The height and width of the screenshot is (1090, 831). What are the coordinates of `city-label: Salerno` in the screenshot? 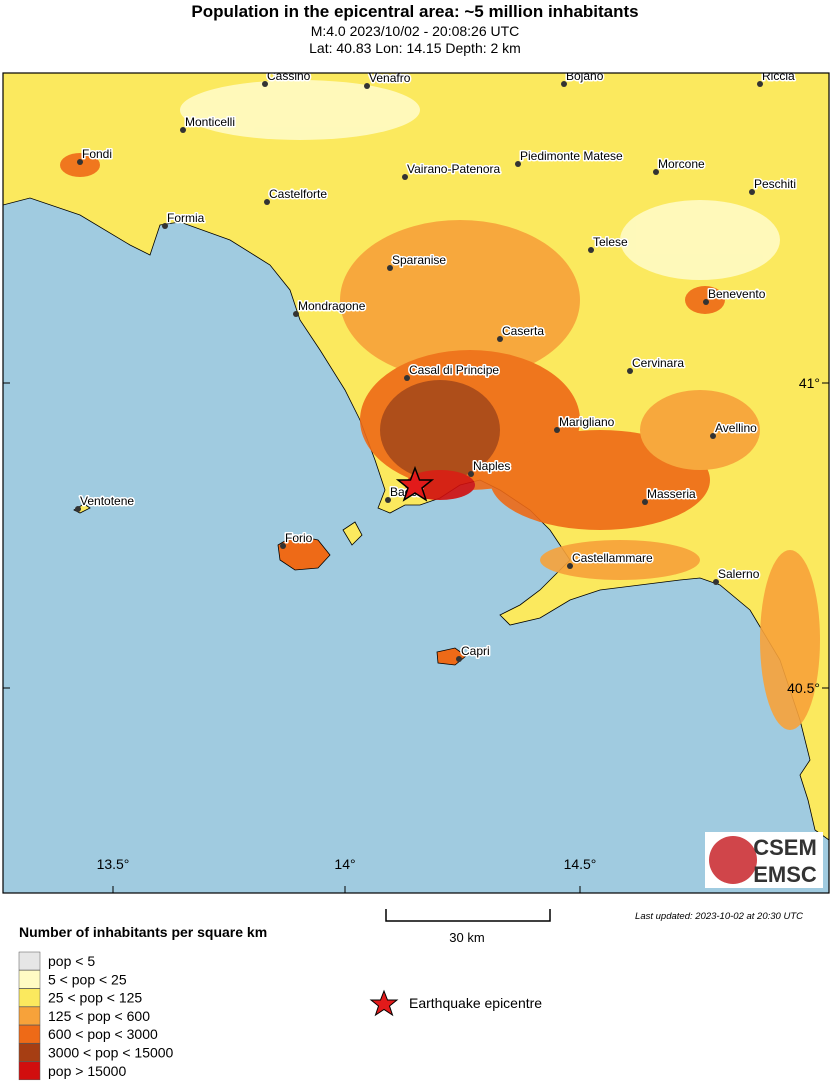 It's located at (739, 574).